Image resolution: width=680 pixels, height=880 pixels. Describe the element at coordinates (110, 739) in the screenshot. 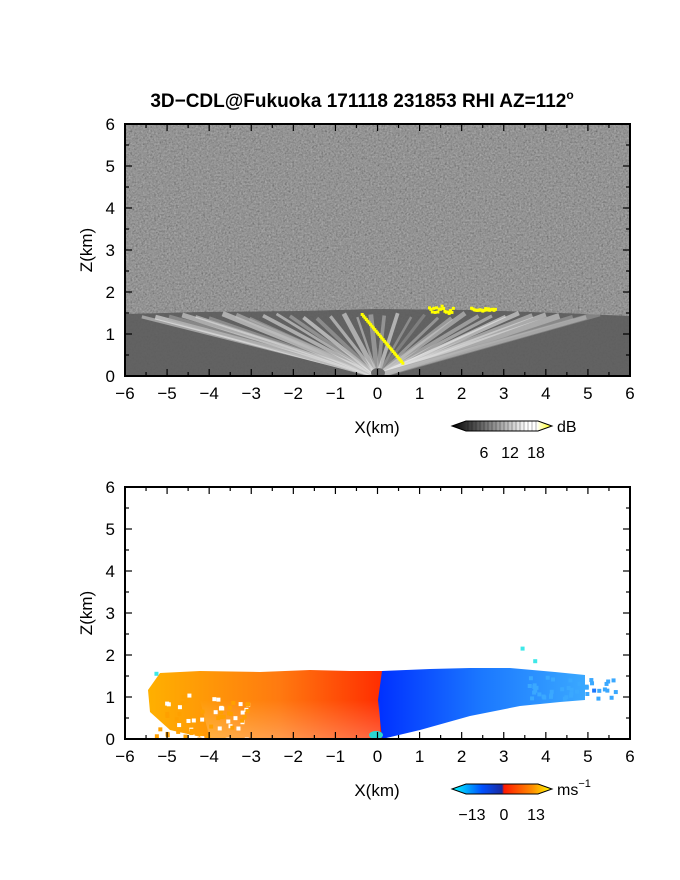

I see `y-tick-label: 0` at that location.